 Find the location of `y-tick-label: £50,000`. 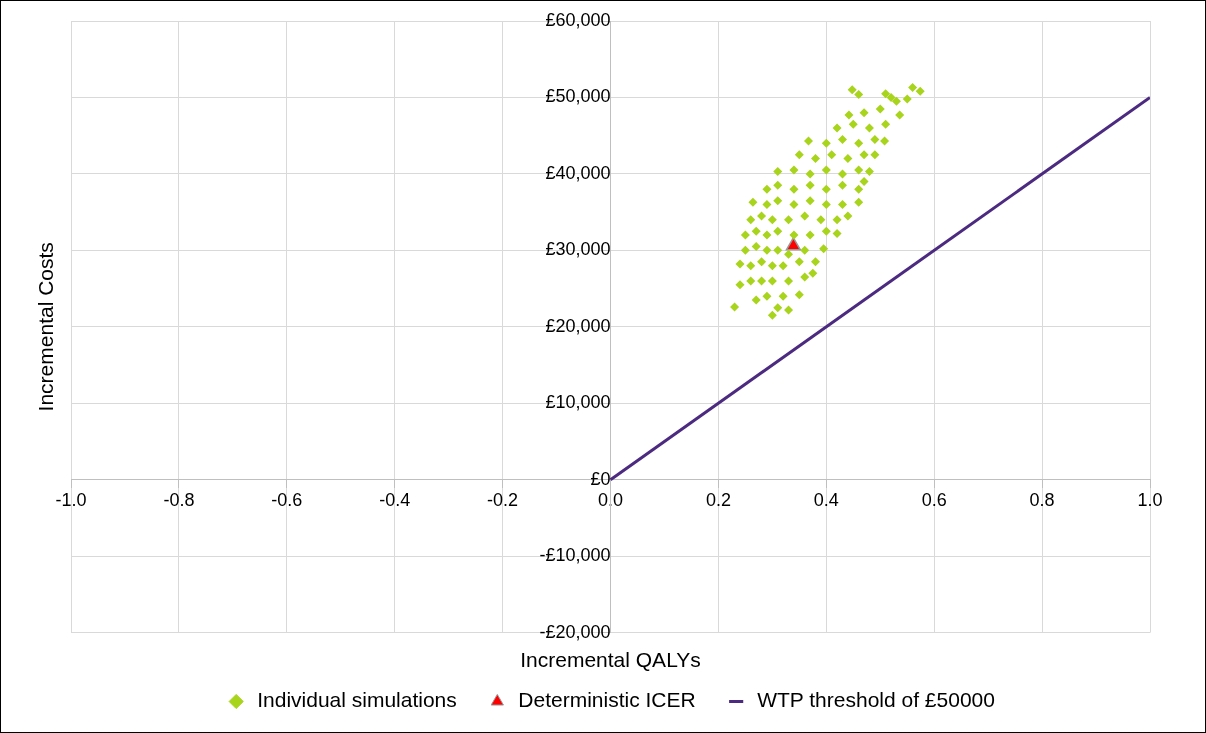

y-tick-label: £50,000 is located at coordinates (578, 96).